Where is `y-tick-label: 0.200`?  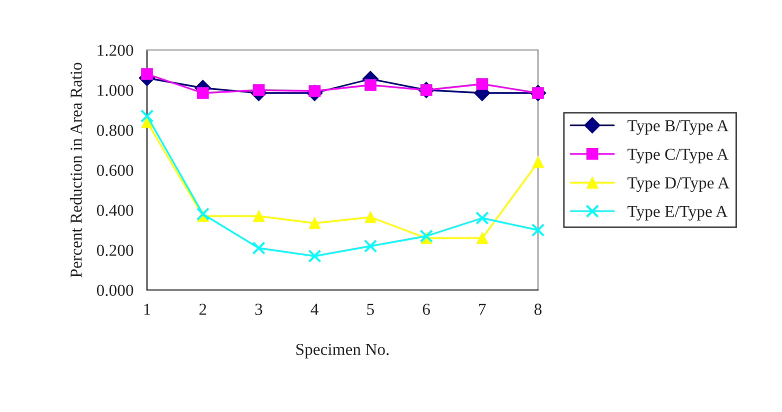 y-tick-label: 0.200 is located at coordinates (115, 250).